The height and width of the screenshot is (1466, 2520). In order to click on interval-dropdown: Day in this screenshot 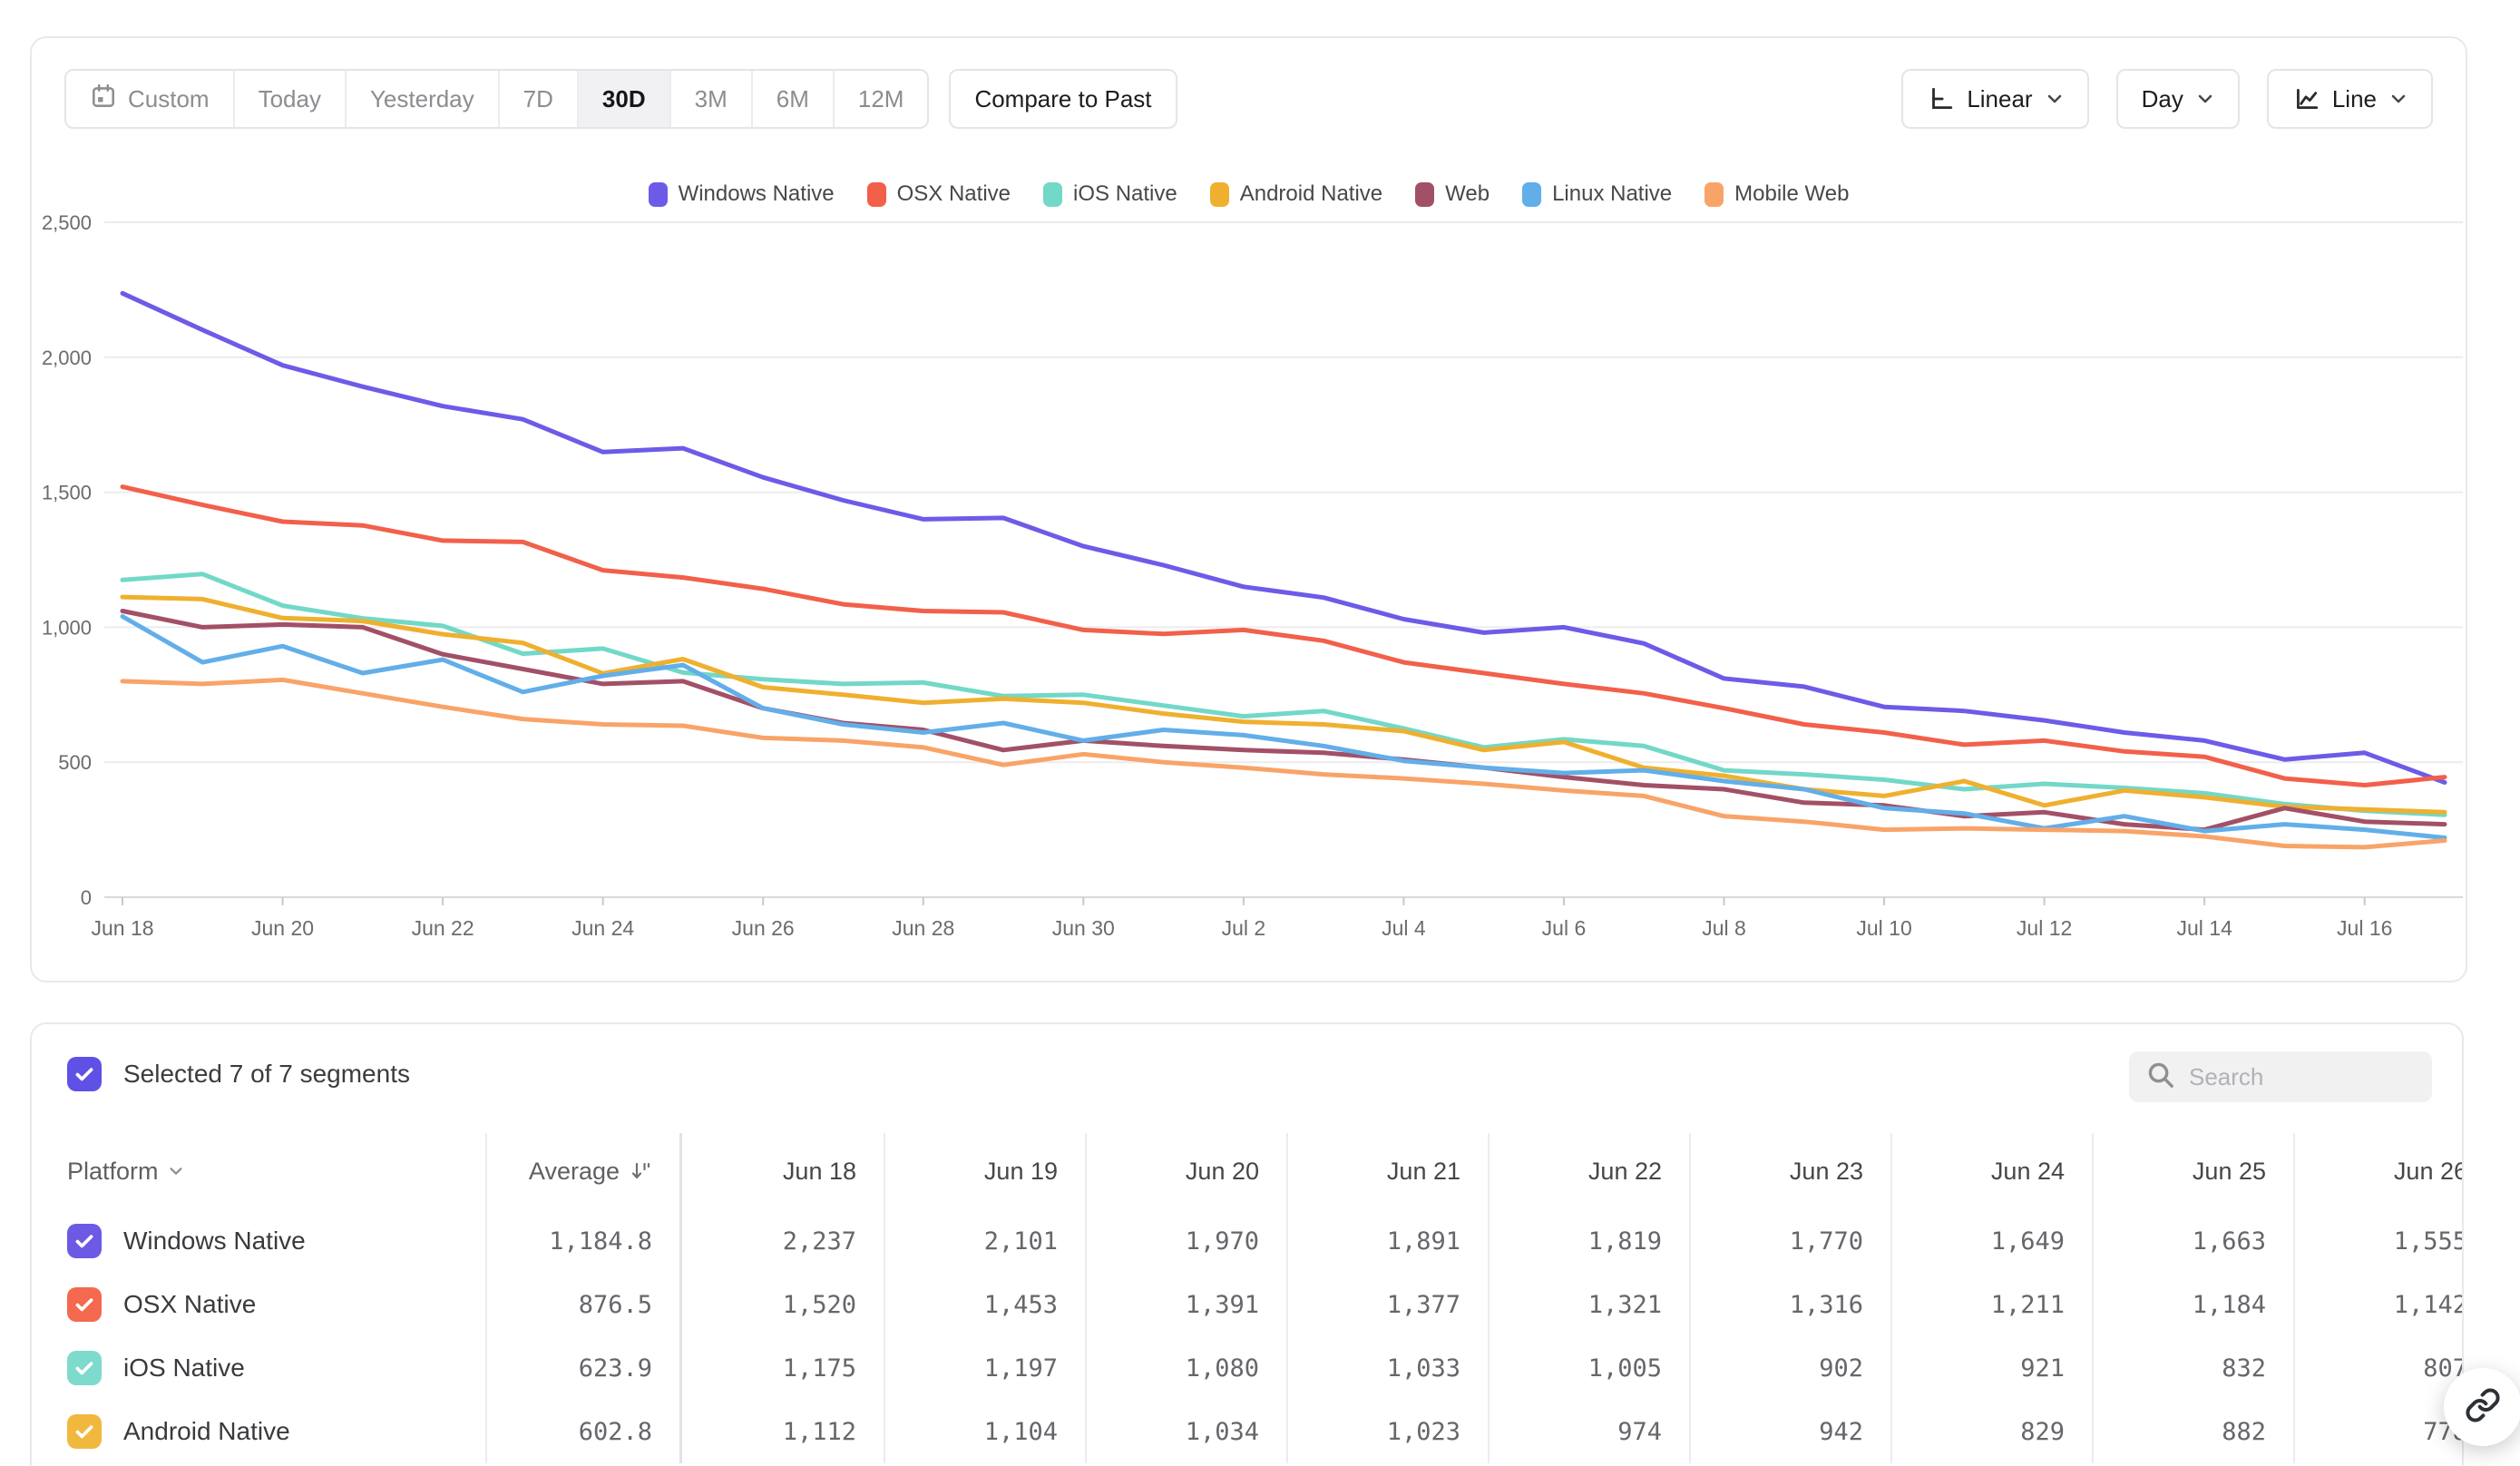, I will do `click(2177, 99)`.